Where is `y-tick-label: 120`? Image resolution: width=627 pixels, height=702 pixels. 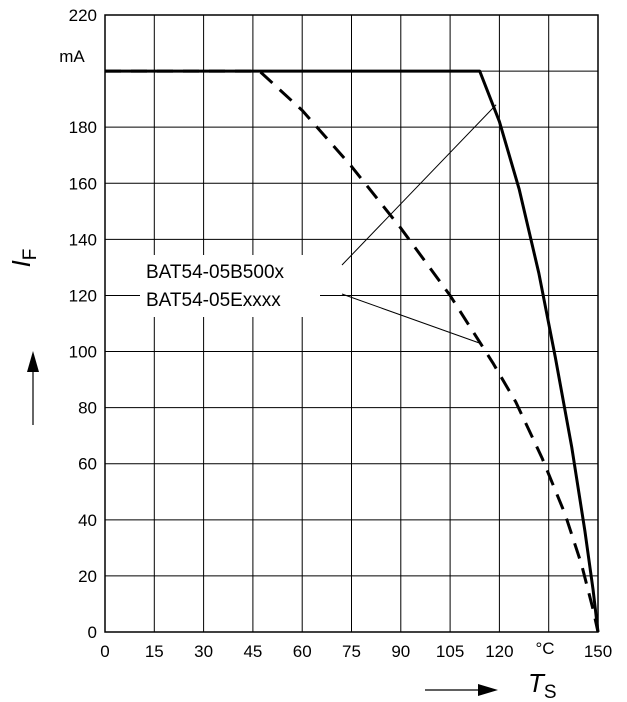 y-tick-label: 120 is located at coordinates (83, 295).